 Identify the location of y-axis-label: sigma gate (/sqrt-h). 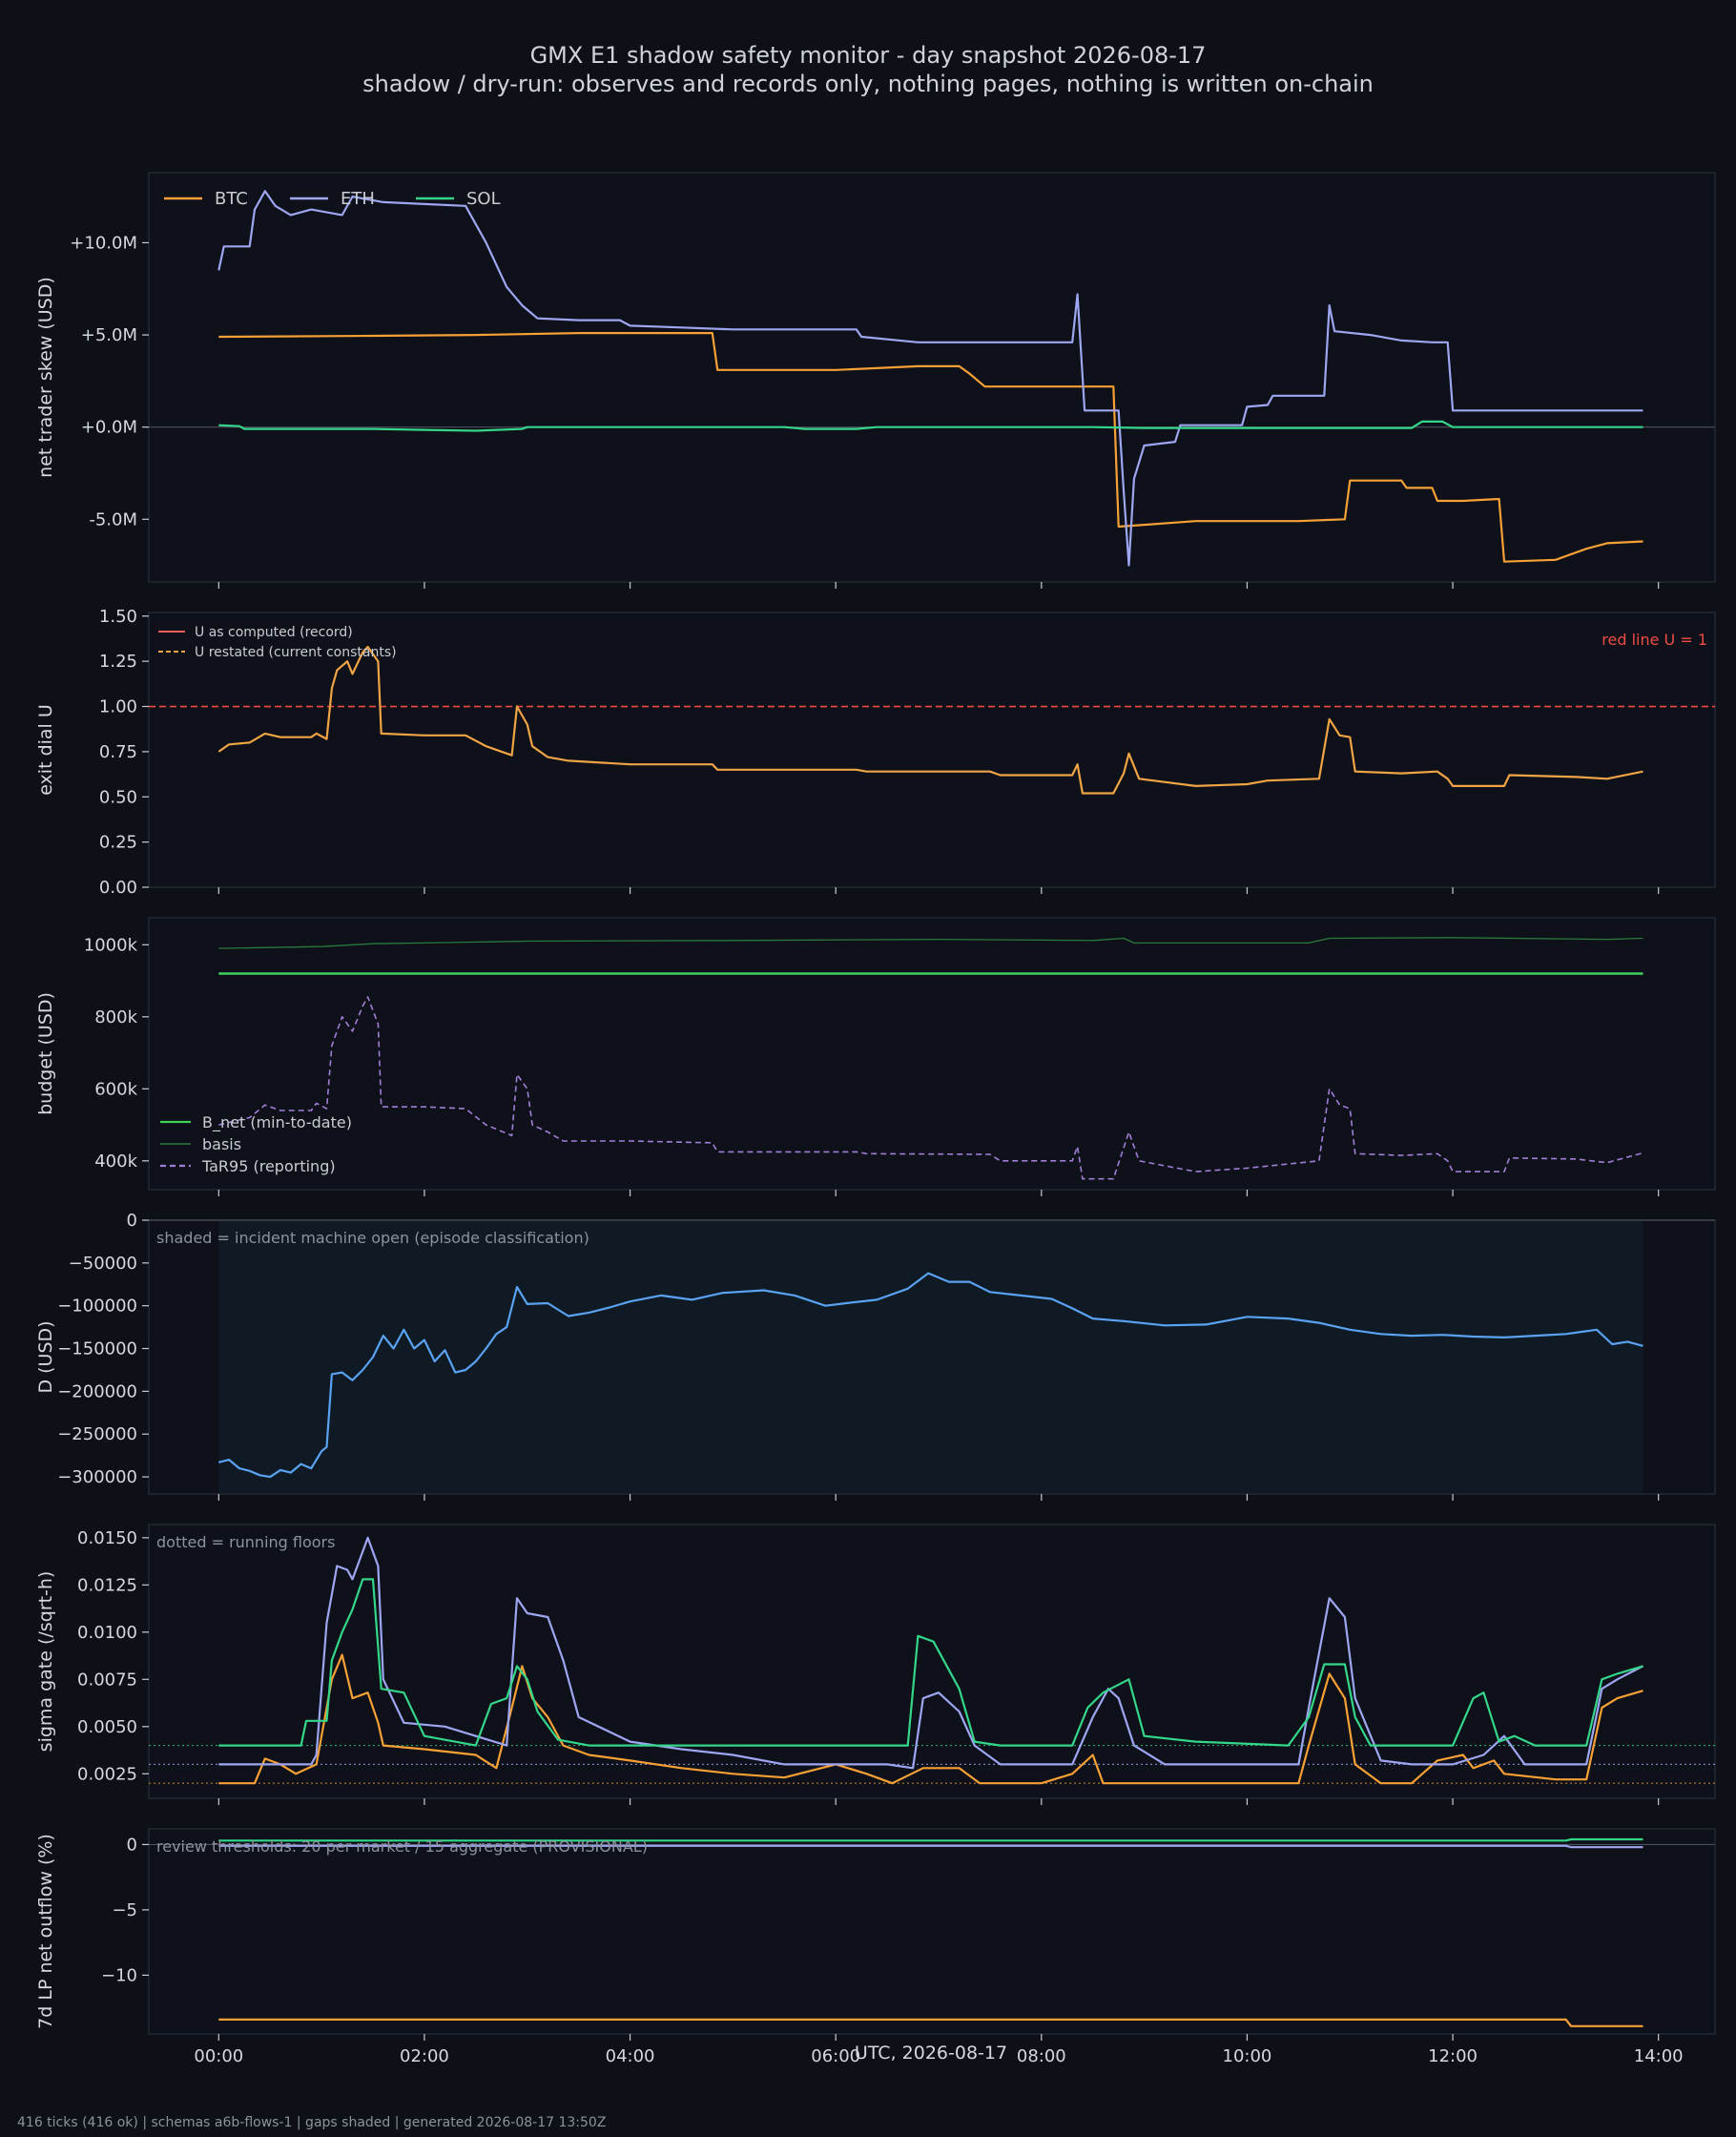
(46, 1662).